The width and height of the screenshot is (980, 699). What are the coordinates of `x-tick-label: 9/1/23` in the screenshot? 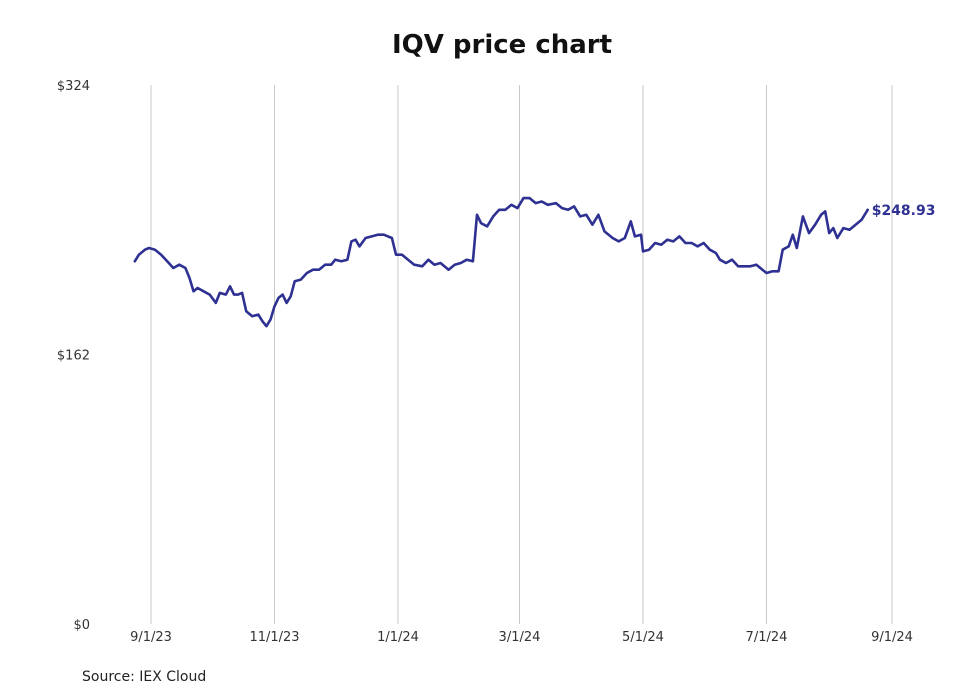 It's located at (151, 637).